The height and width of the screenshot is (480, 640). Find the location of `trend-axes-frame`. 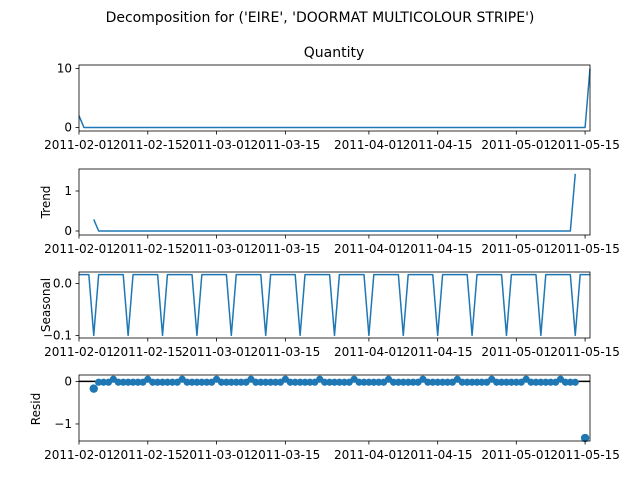

trend-axes-frame is located at coordinates (334, 202).